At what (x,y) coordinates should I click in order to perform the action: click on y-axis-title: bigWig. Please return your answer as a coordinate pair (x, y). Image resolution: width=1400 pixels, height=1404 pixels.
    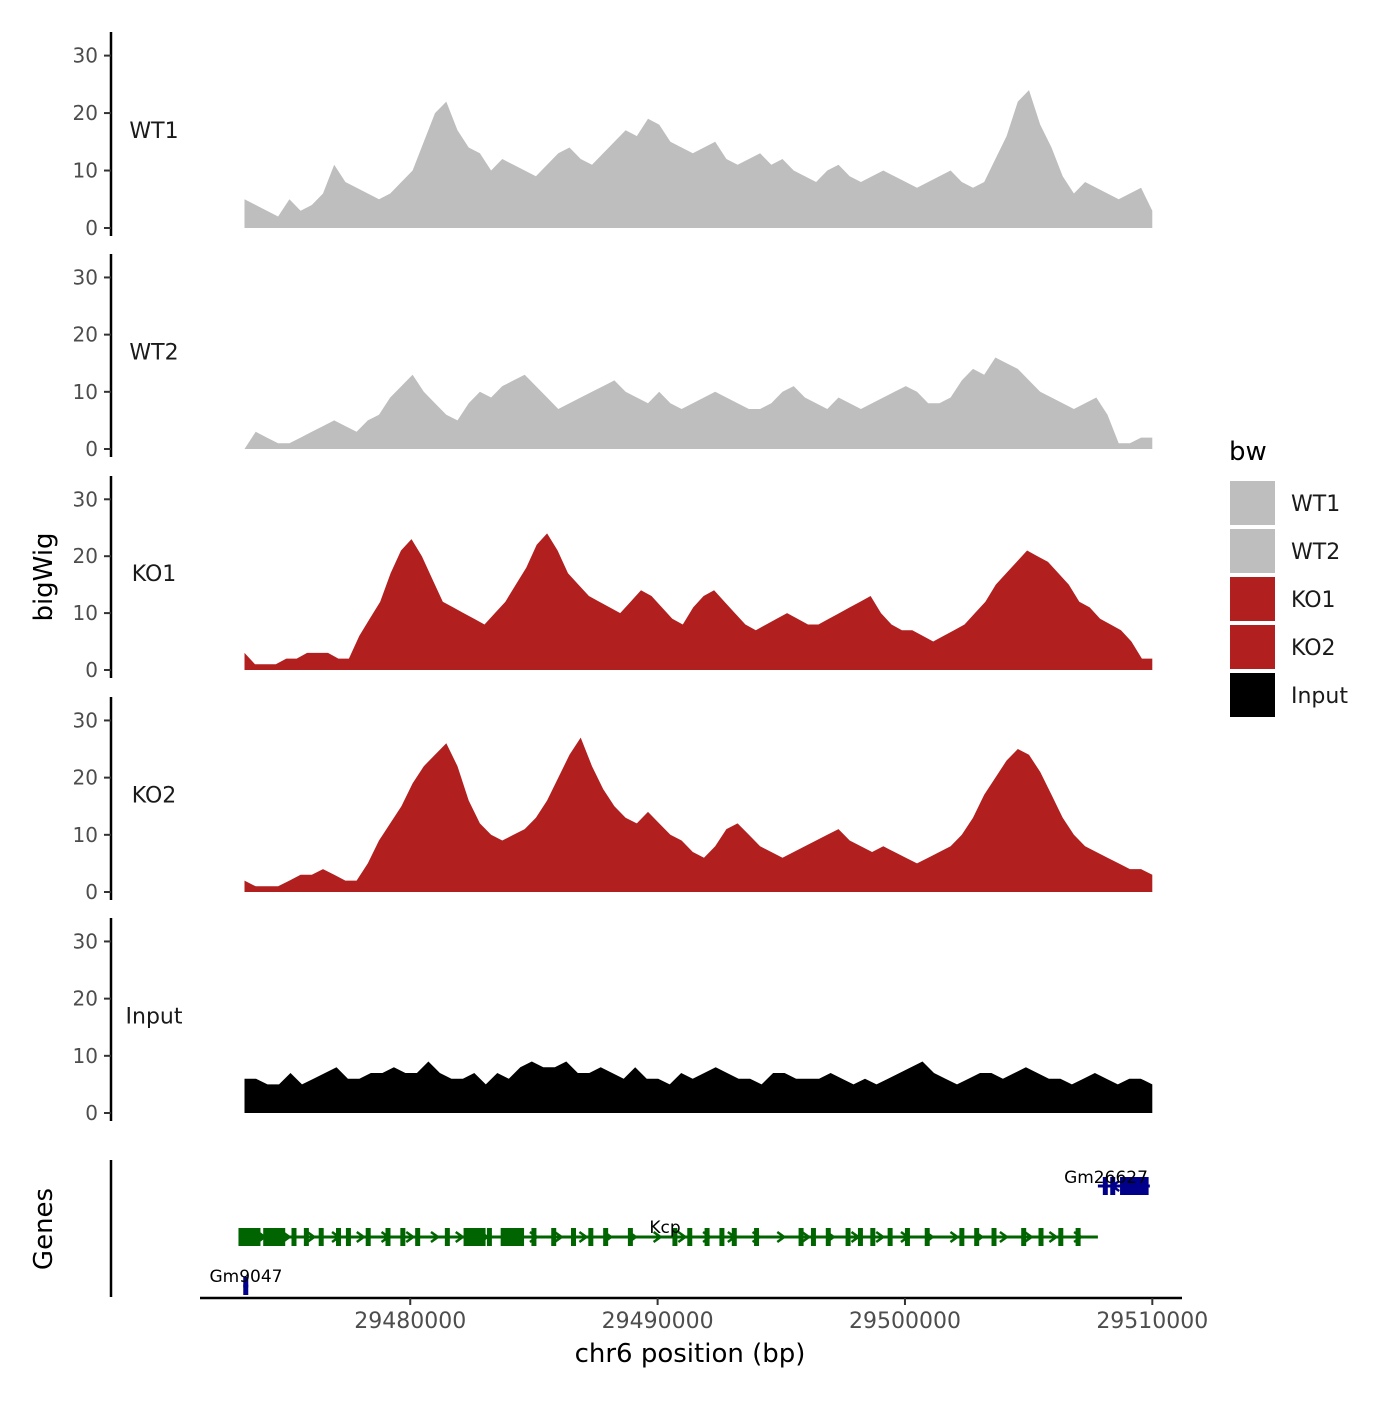
    Looking at the image, I should click on (44, 576).